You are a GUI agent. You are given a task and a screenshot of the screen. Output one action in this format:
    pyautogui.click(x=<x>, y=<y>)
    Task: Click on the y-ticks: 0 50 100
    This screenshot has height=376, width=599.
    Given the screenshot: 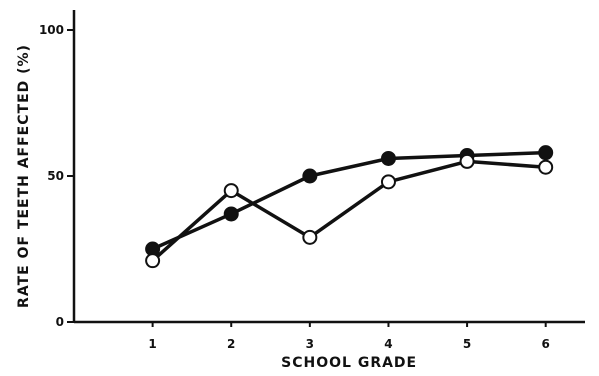 What is the action you would take?
    pyautogui.click(x=56, y=176)
    